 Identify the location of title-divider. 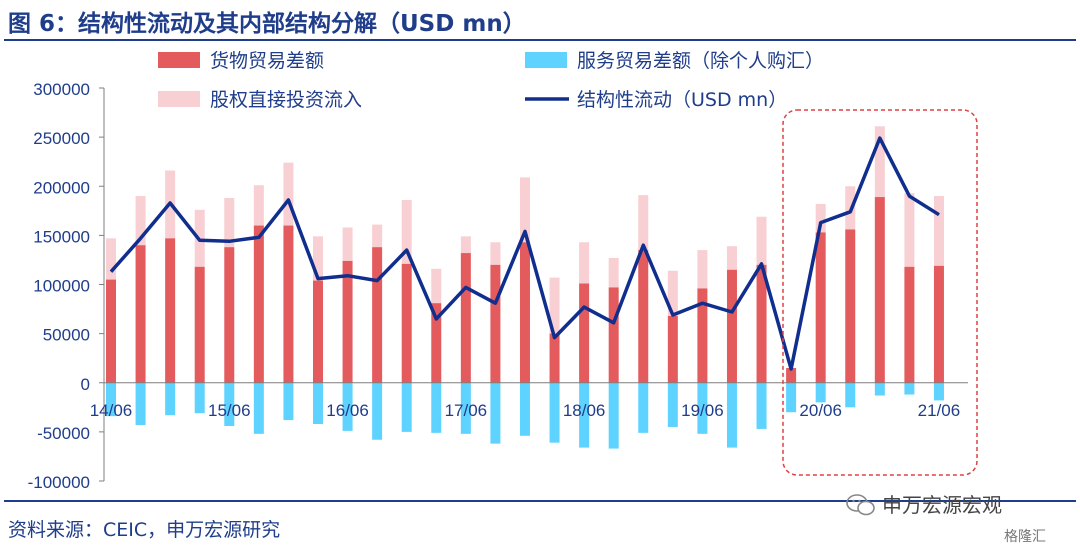
(540, 40).